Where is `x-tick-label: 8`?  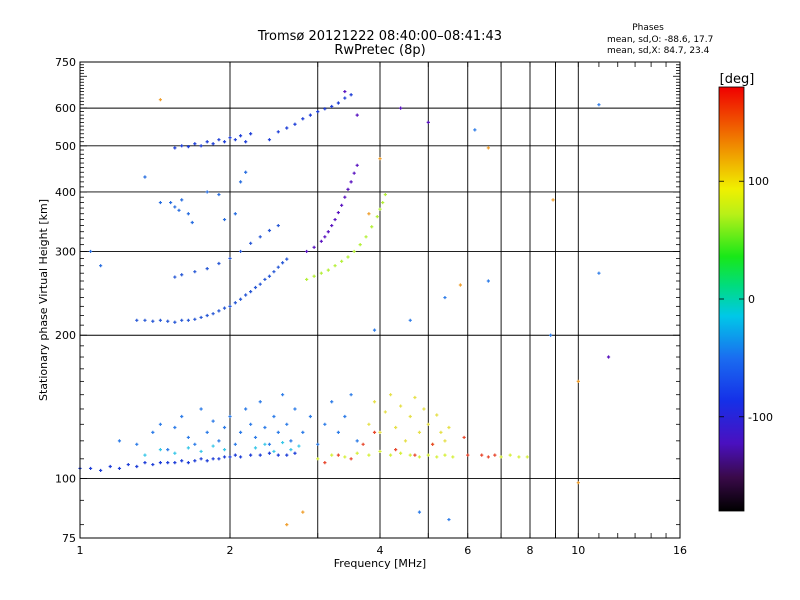 x-tick-label: 8 is located at coordinates (530, 550).